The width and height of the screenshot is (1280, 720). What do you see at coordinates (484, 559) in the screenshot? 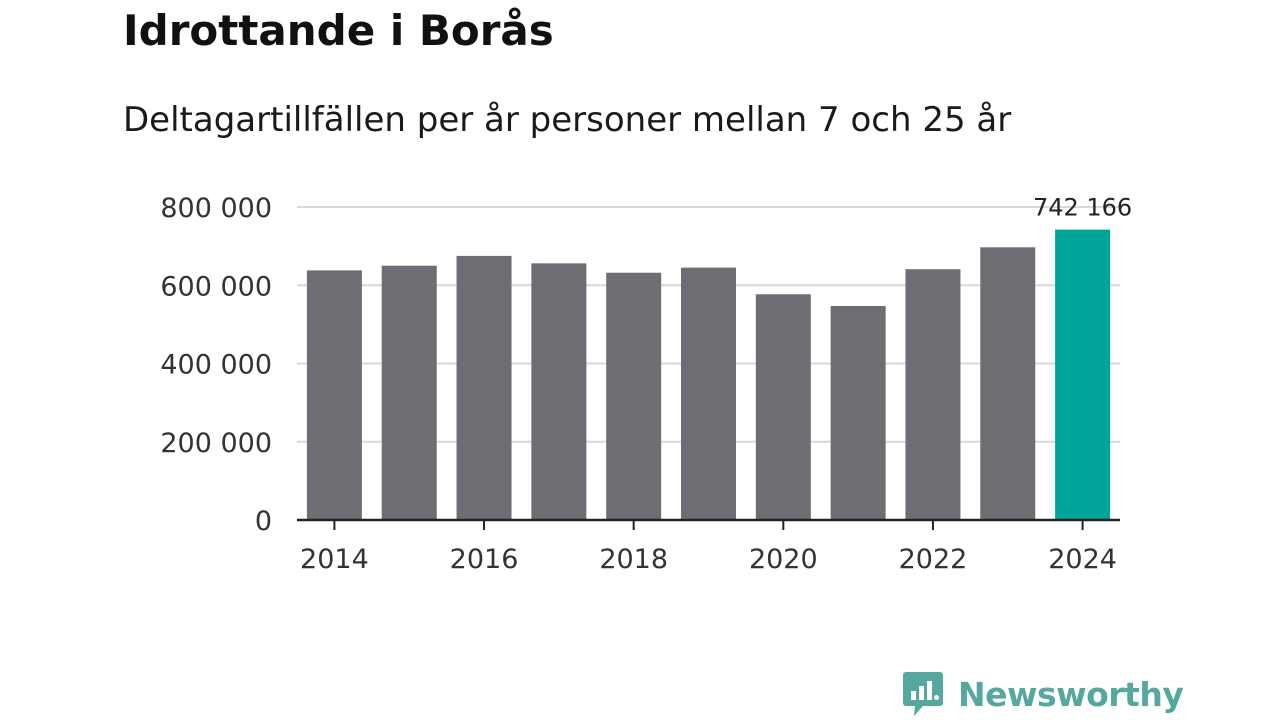
I see `x-tick-label: 2016` at bounding box center [484, 559].